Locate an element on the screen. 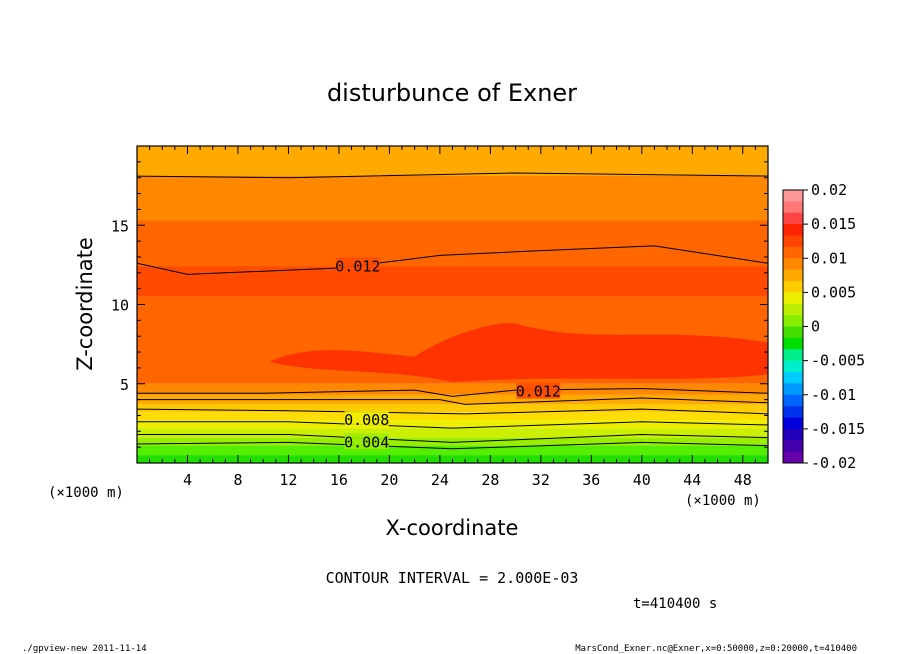 This screenshot has width=904, height=654. contour-label: 0.004 is located at coordinates (366, 442).